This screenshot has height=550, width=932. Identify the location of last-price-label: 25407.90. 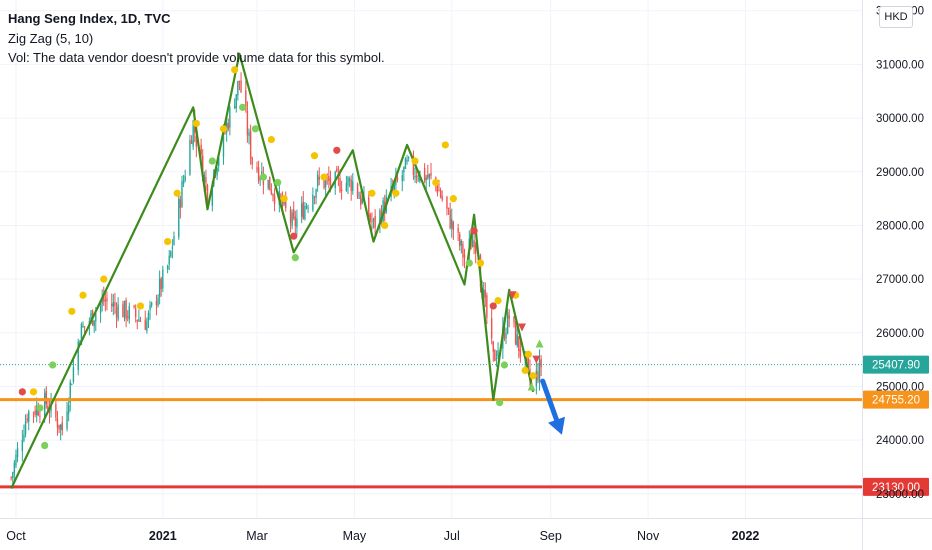
(896, 366).